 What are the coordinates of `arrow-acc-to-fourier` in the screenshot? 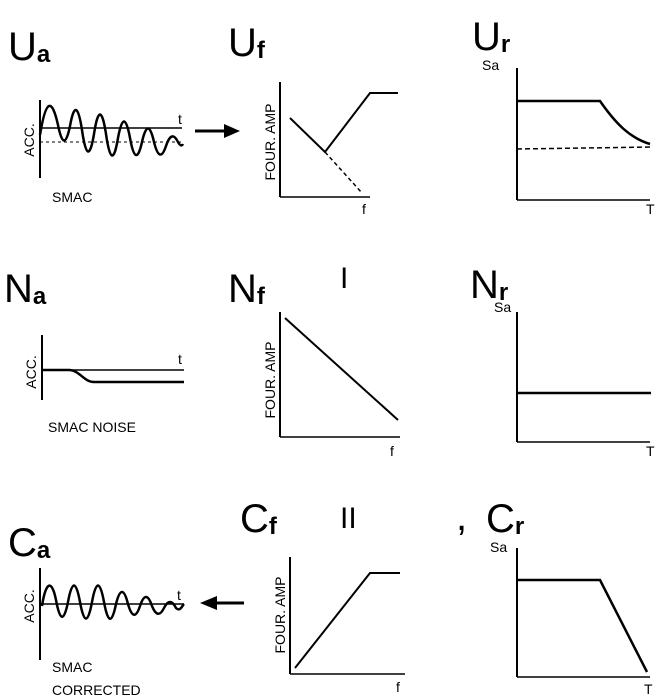 It's located at (217, 131).